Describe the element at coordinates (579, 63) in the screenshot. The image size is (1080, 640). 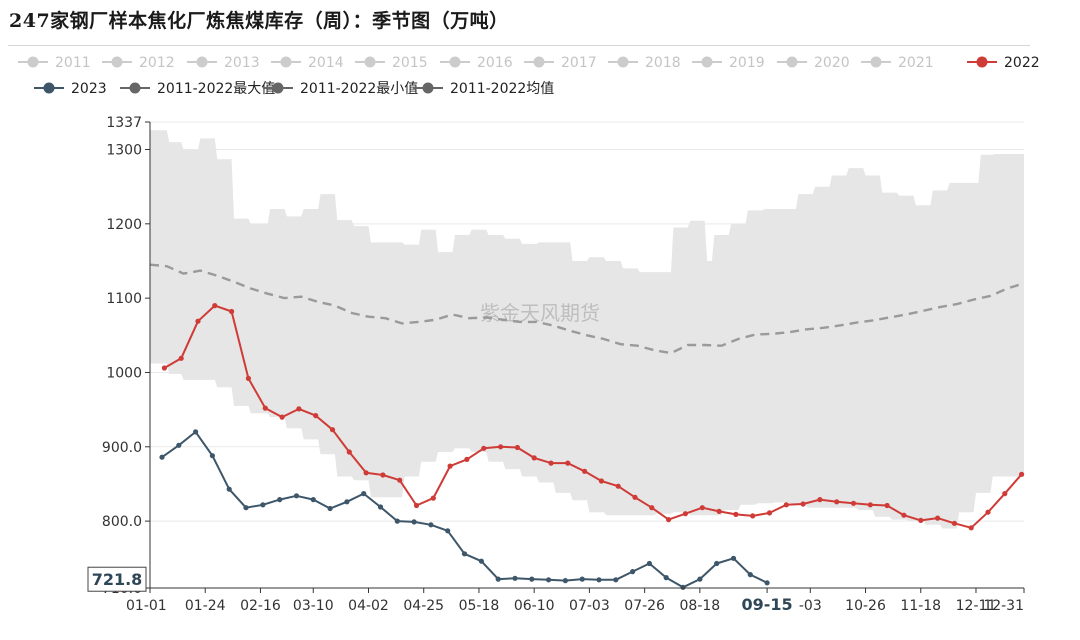
I see `legend-label: 2017` at that location.